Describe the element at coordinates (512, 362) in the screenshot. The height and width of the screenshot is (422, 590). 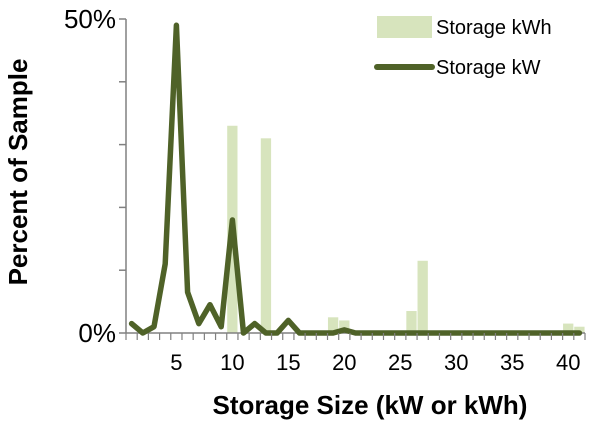
I see `x-tick-label: 35` at that location.